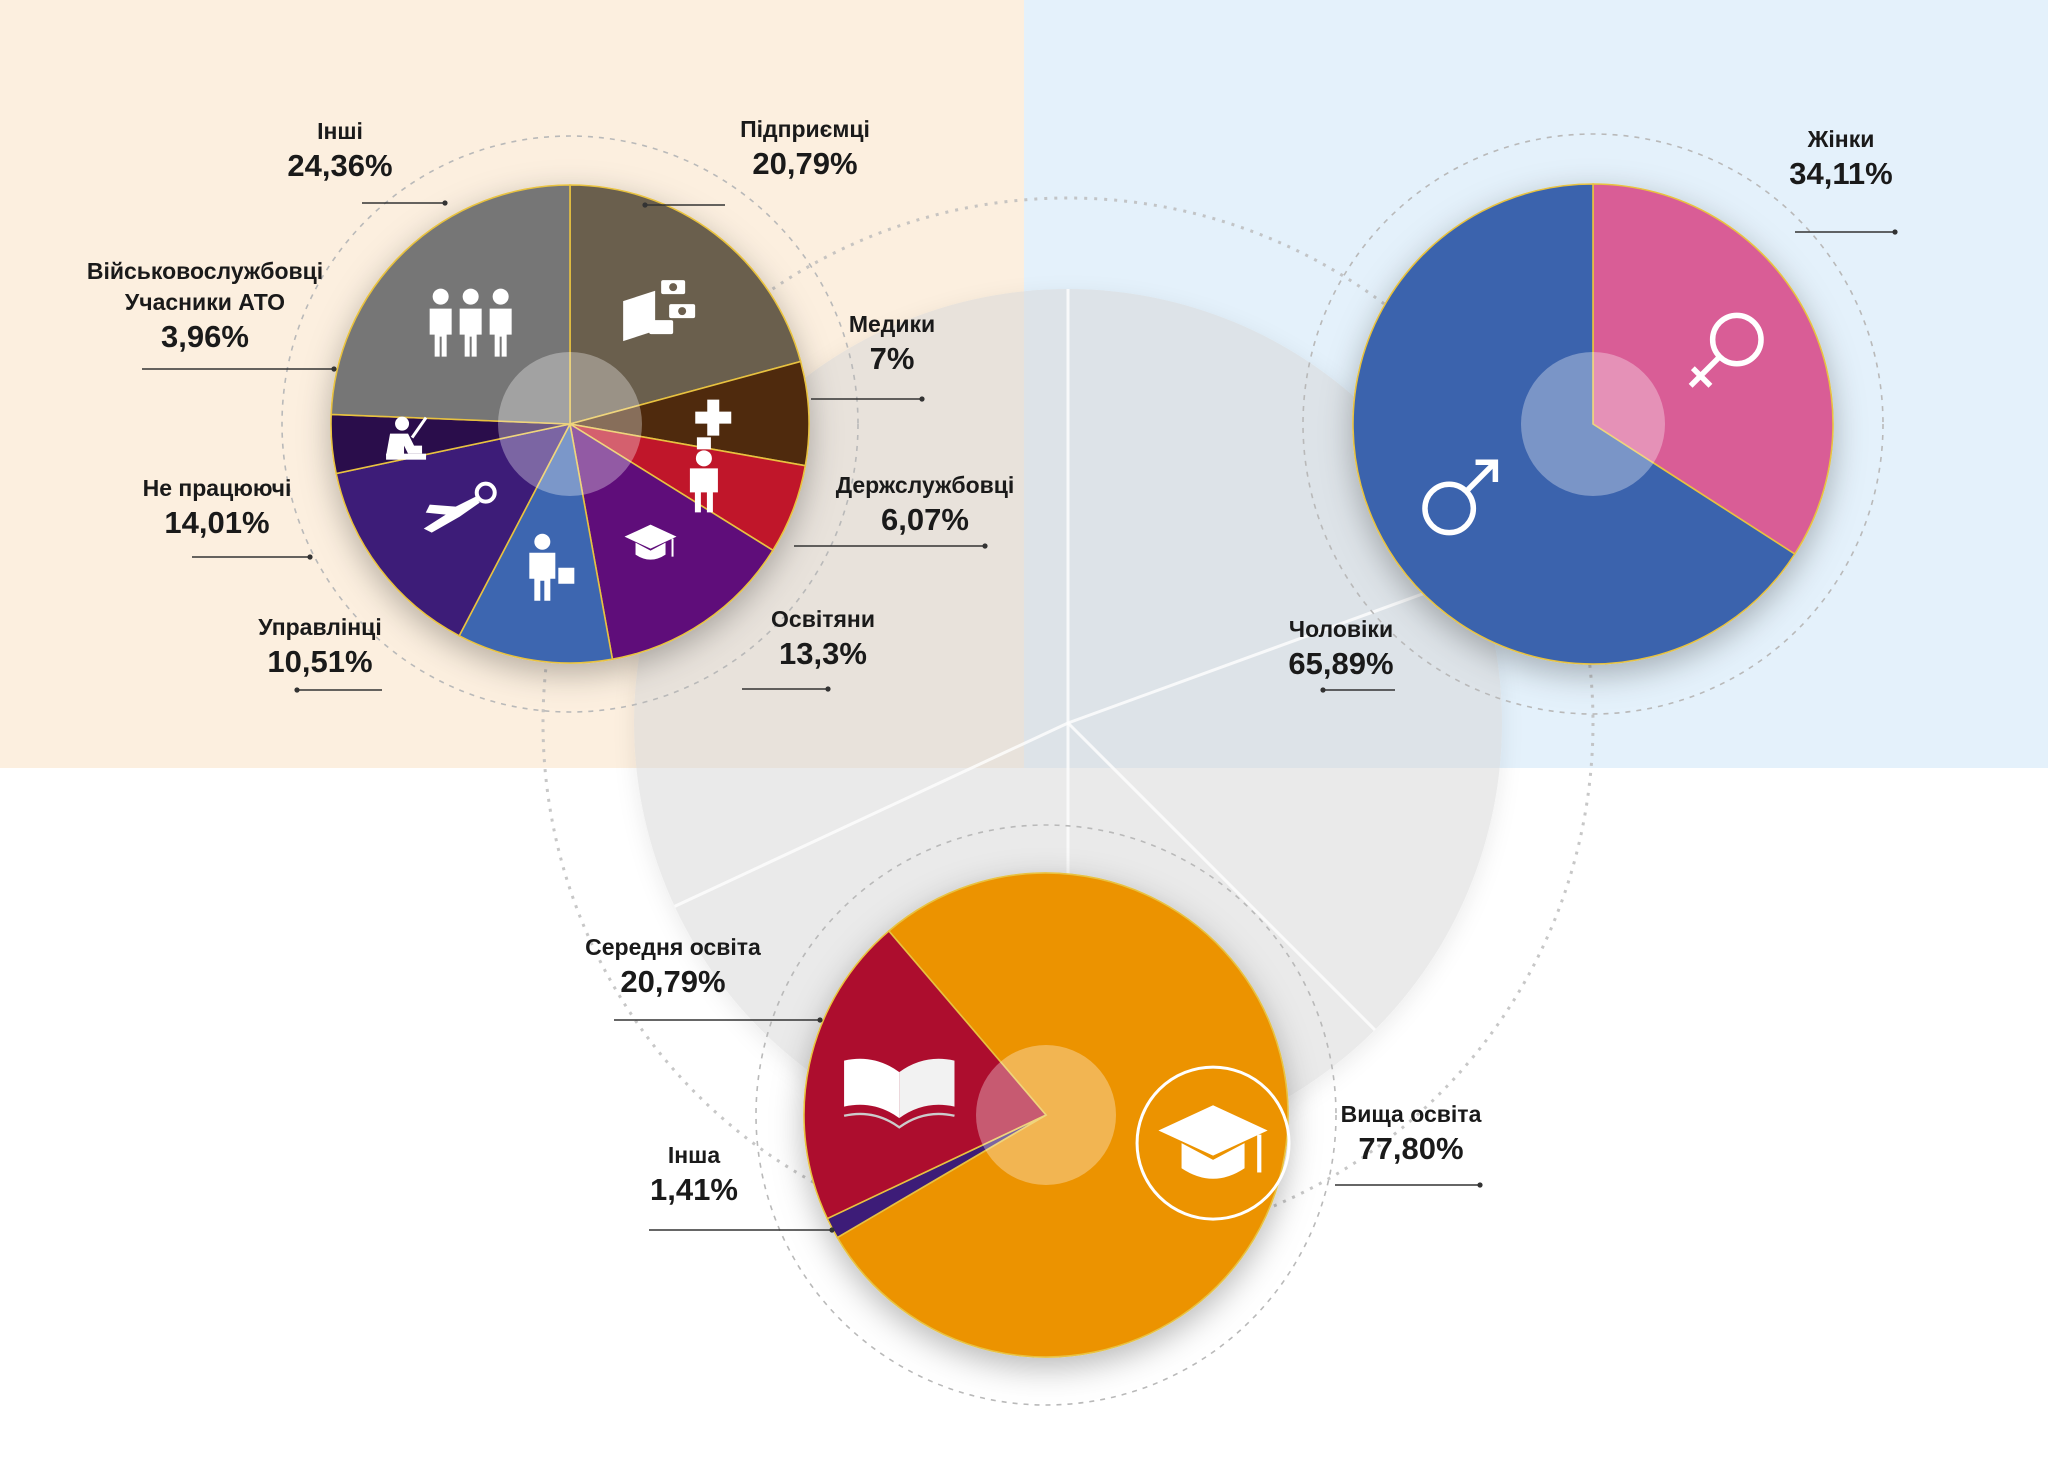  I want to click on money-icon, so click(659, 311).